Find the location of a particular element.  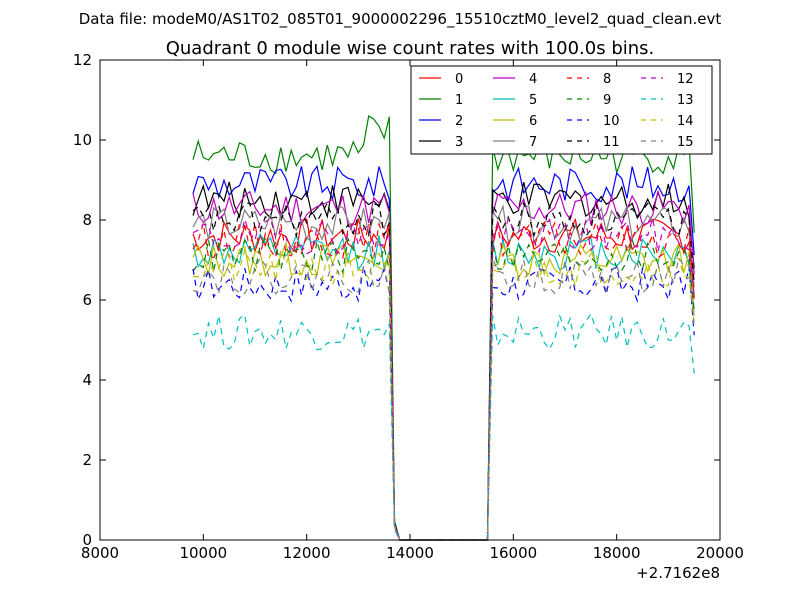

y-tick-label: 6 is located at coordinates (87, 300).